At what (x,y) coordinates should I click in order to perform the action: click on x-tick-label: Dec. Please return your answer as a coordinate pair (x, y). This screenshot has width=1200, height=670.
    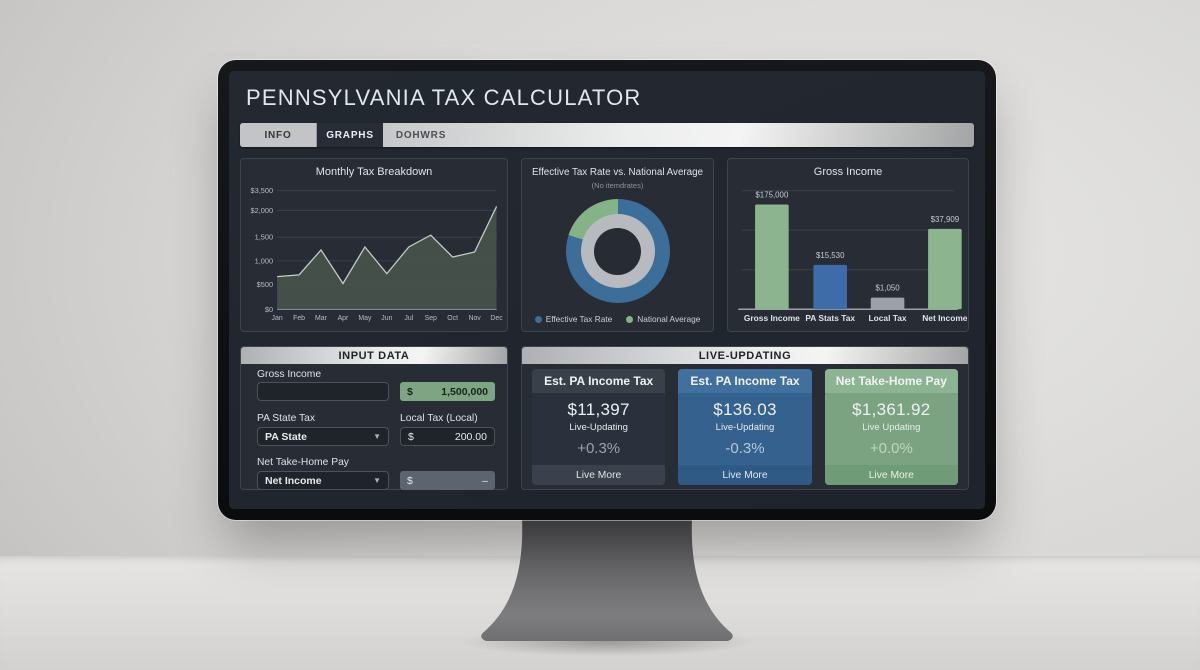
    Looking at the image, I should click on (496, 318).